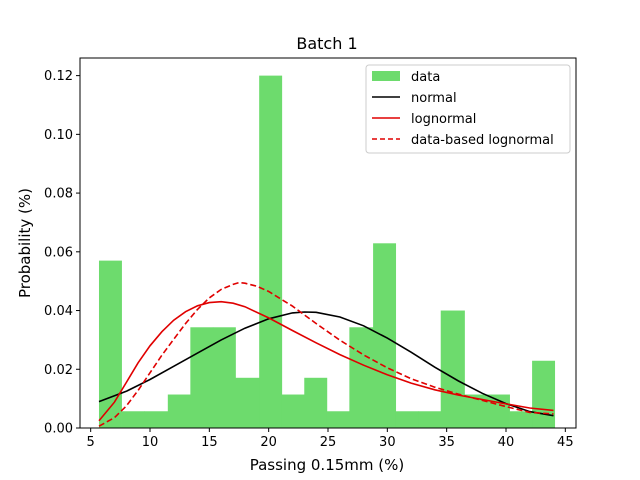  I want to click on y-axis-label: Probability (%), so click(25, 243).